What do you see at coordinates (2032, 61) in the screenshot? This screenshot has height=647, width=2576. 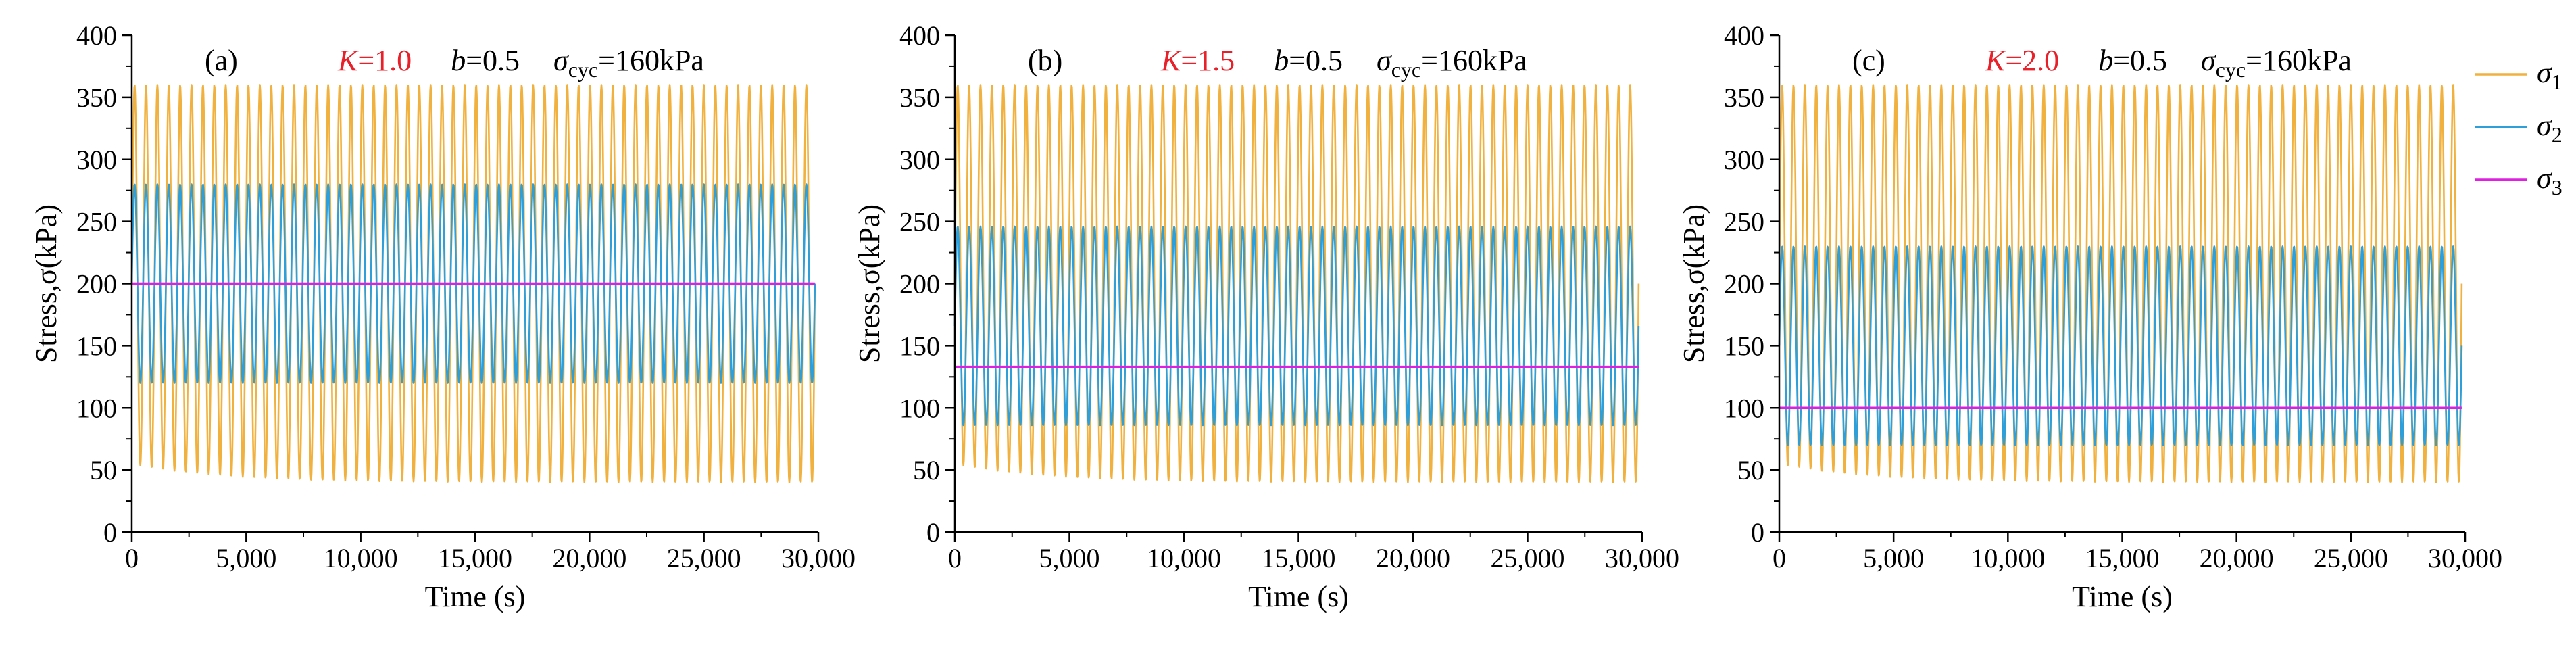 I see `k-value: =2.0` at bounding box center [2032, 61].